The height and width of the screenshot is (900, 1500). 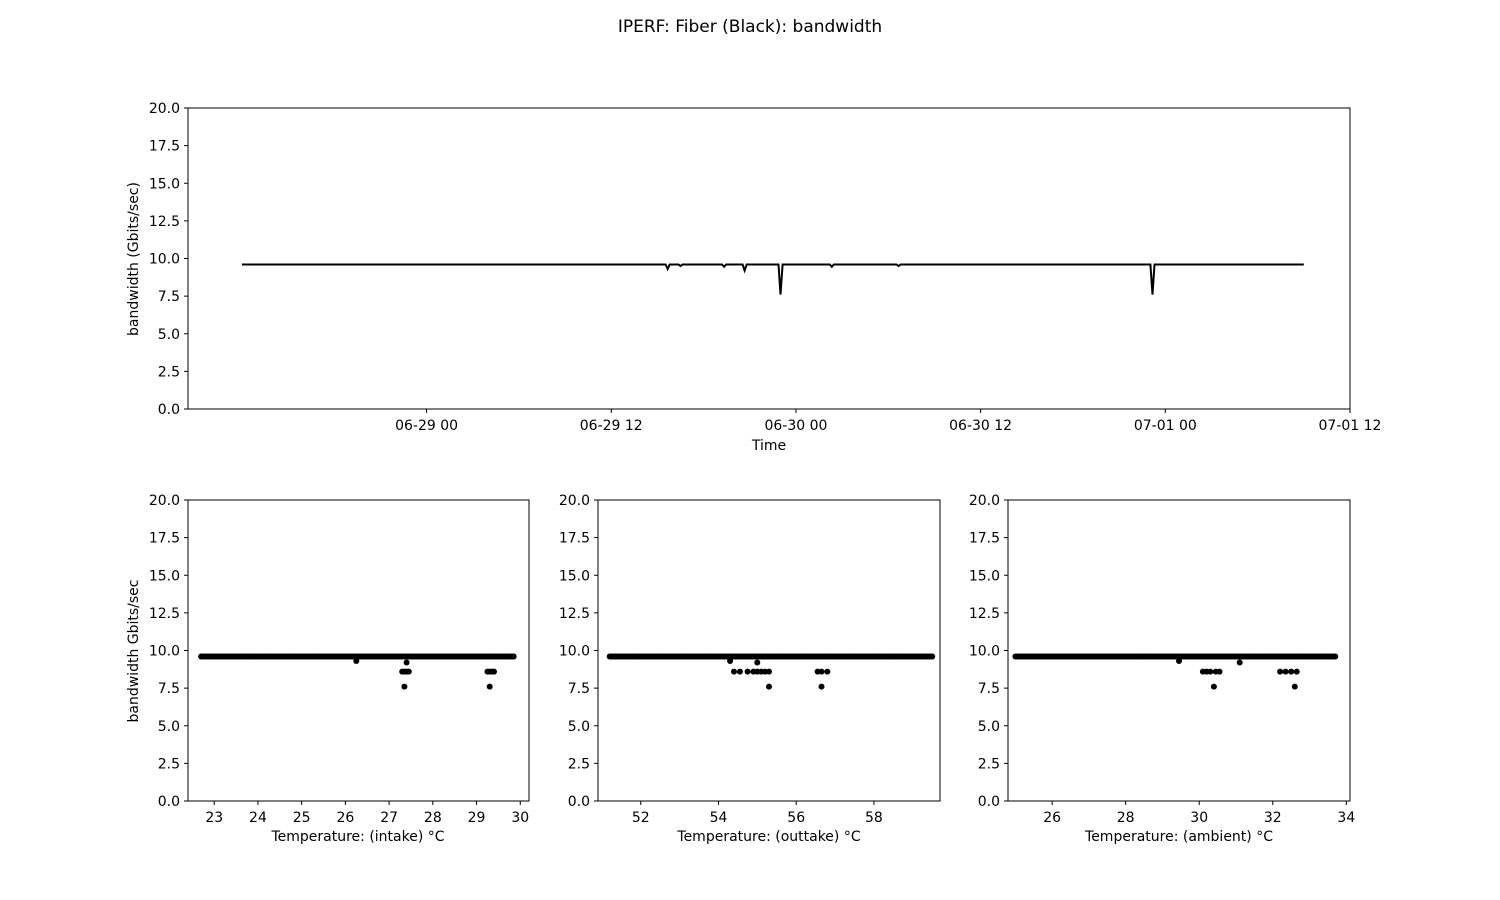 I want to click on x-tick-label: 06-30 12, so click(x=980, y=426).